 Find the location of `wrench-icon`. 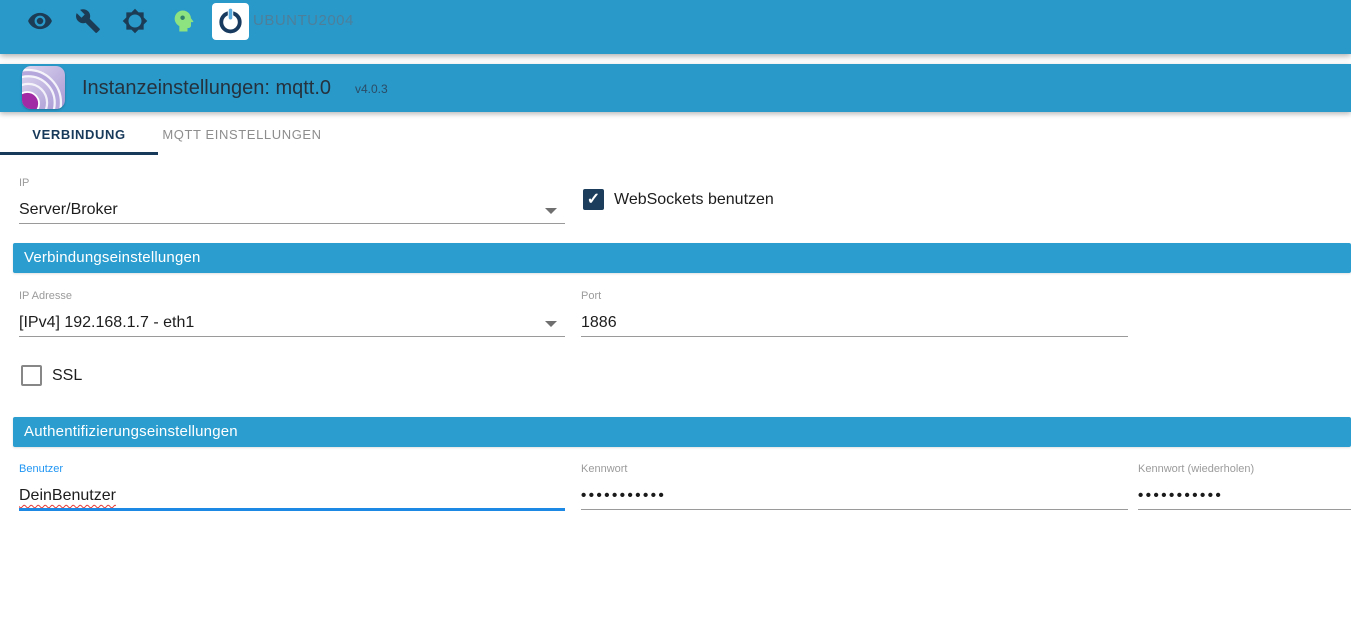

wrench-icon is located at coordinates (88, 21).